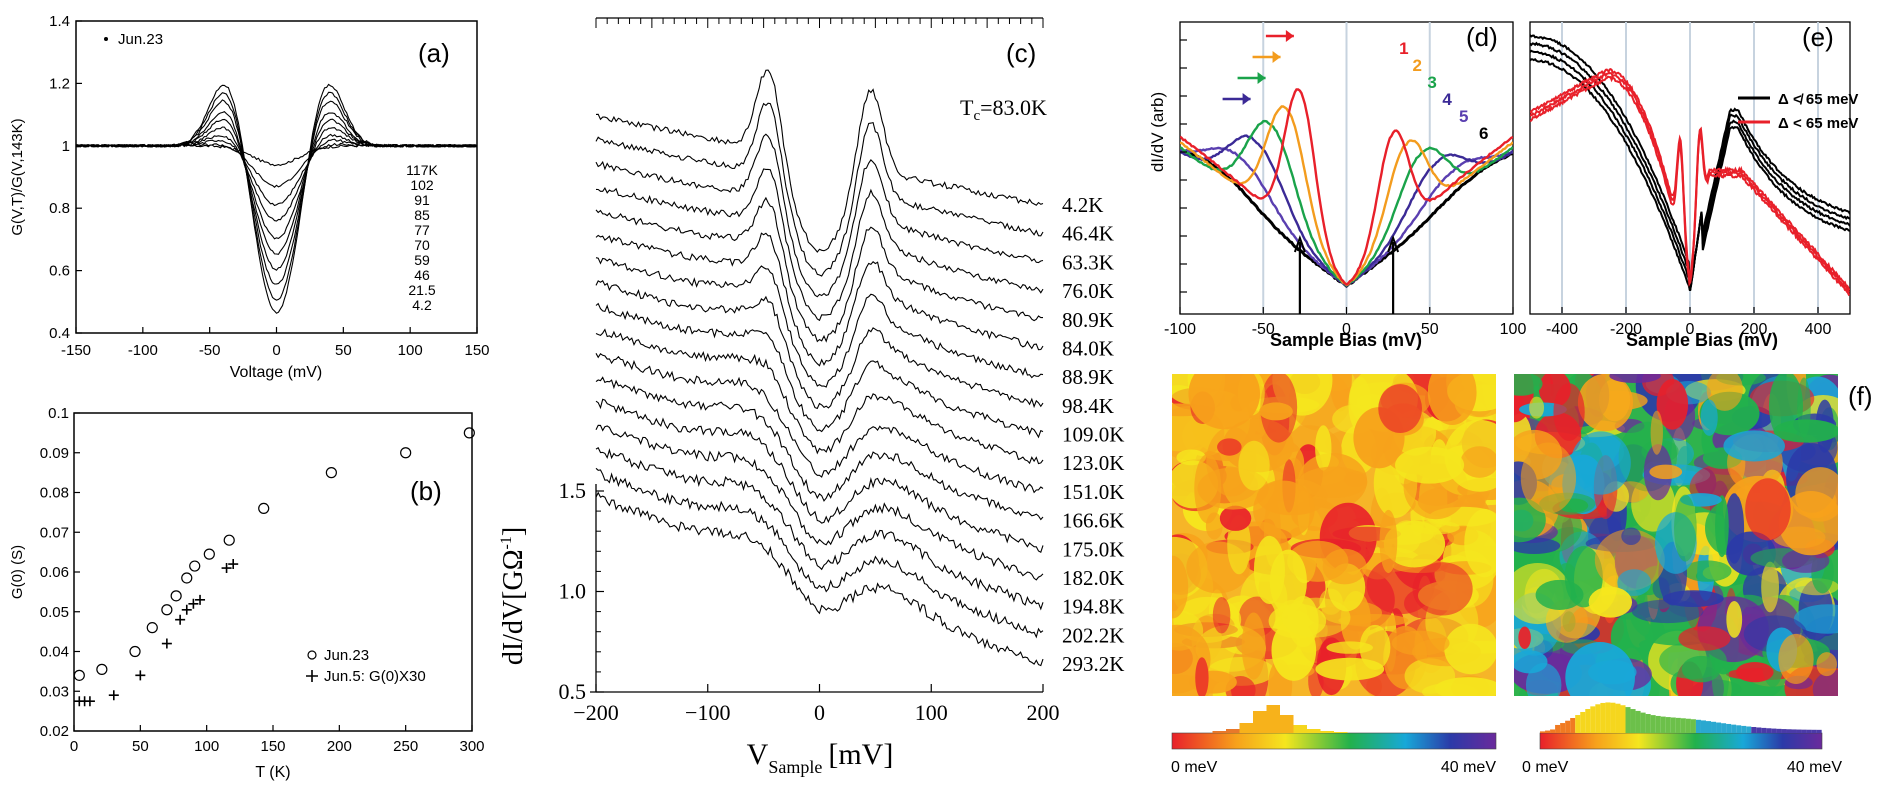 Image resolution: width=1890 pixels, height=793 pixels. I want to click on c-series-label: 80.9K, so click(1088, 320).